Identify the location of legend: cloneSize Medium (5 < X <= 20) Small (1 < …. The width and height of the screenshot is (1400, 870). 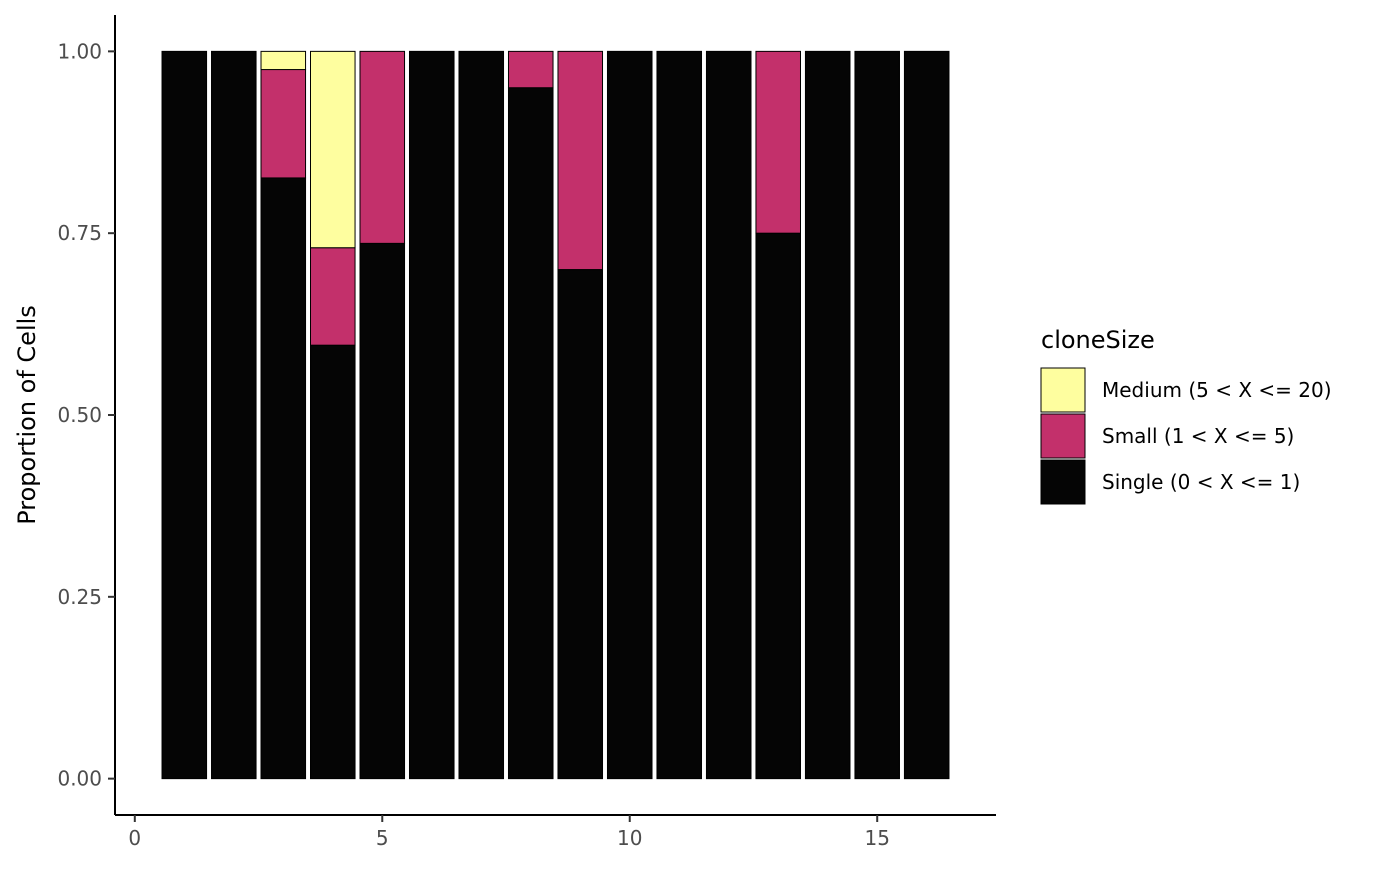
(1186, 415).